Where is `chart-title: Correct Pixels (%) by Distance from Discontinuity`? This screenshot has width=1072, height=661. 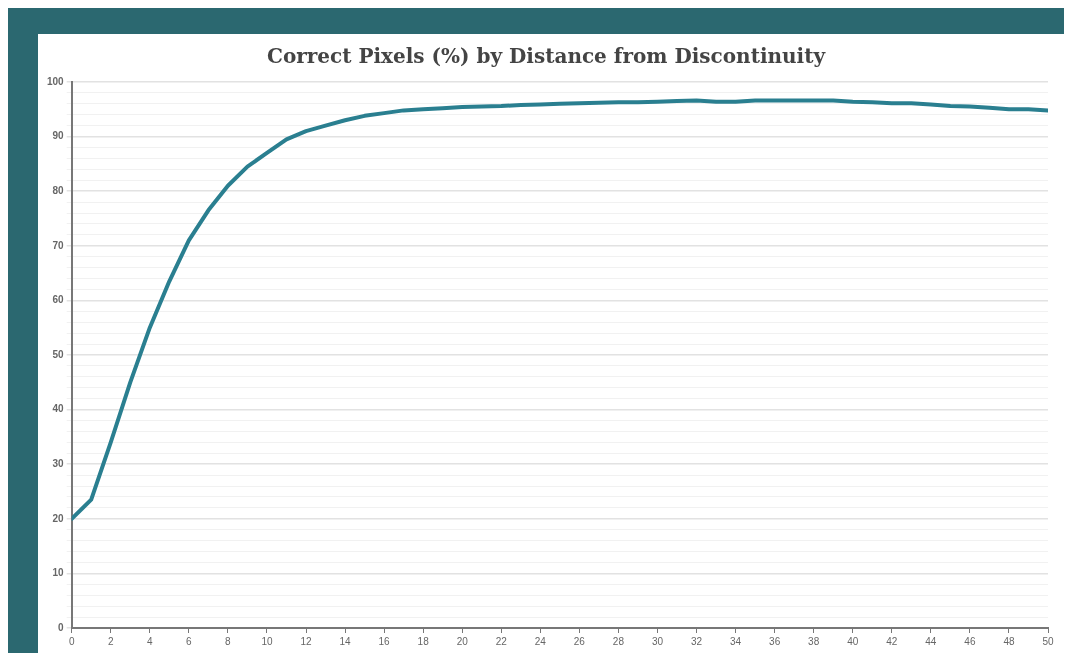
chart-title: Correct Pixels (%) by Distance from Discontinuity is located at coordinates (546, 56).